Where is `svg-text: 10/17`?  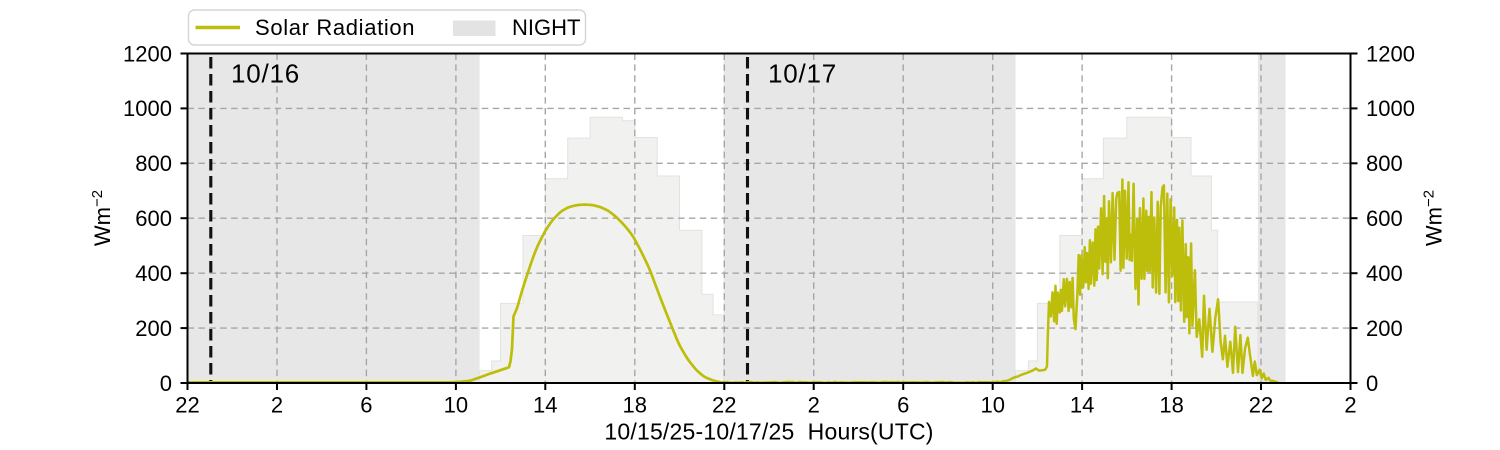 svg-text: 10/17 is located at coordinates (802, 74).